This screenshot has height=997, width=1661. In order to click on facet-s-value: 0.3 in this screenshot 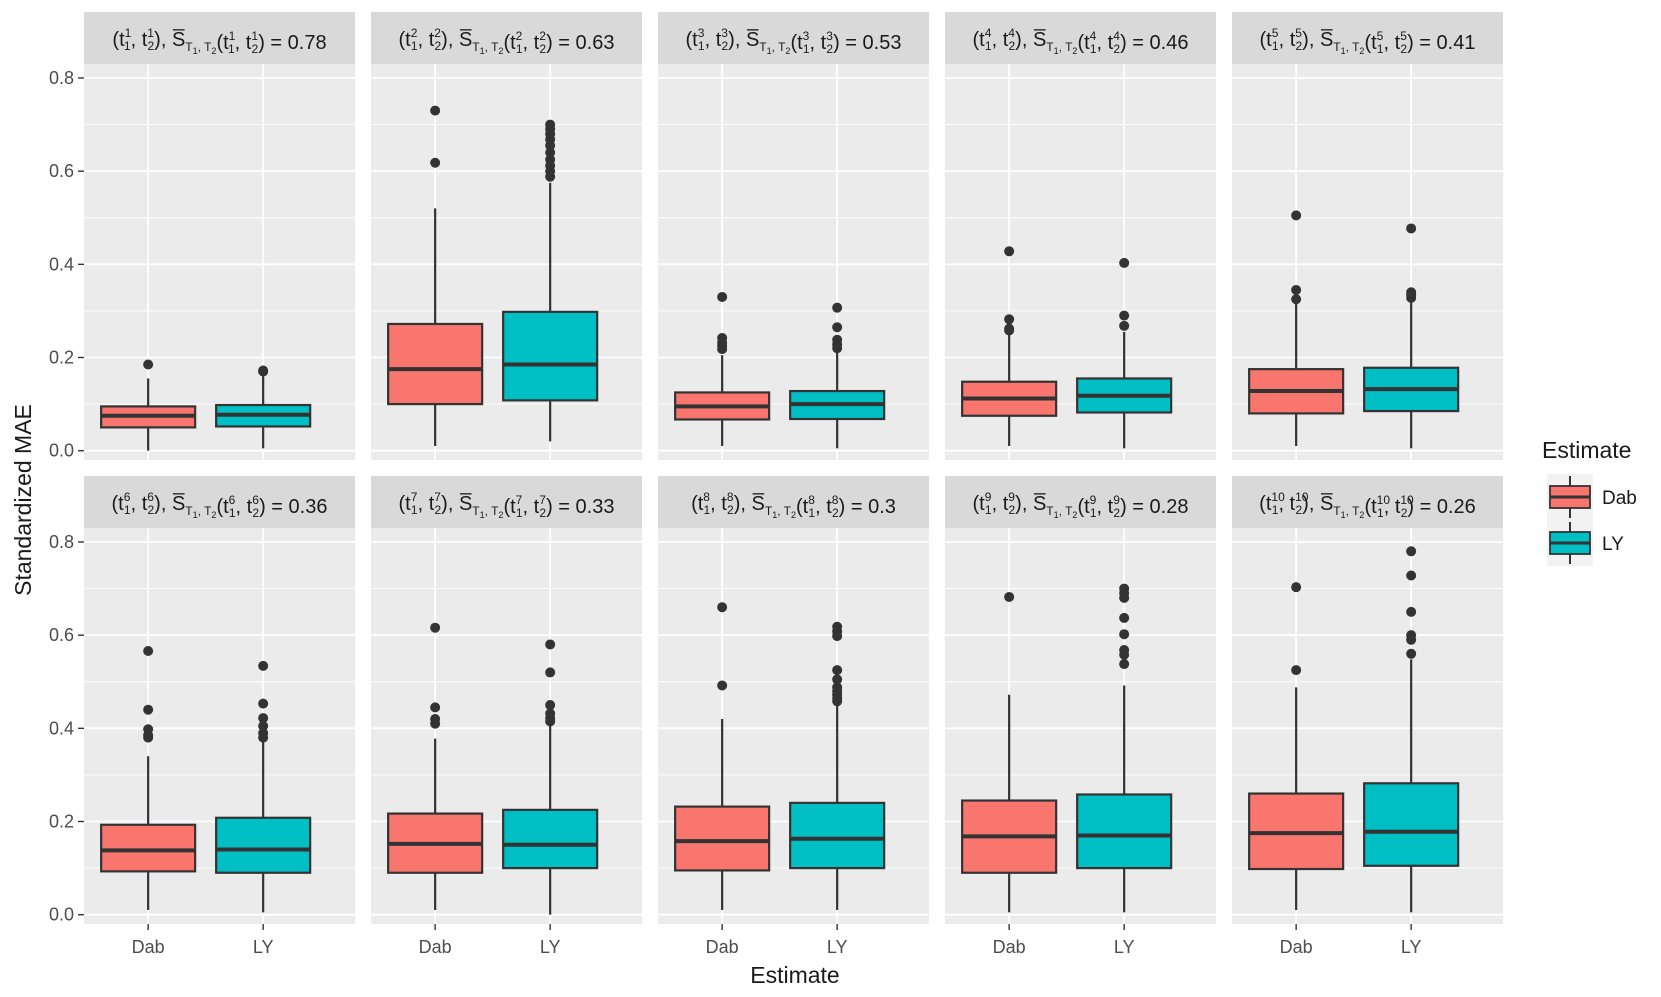, I will do `click(882, 507)`.